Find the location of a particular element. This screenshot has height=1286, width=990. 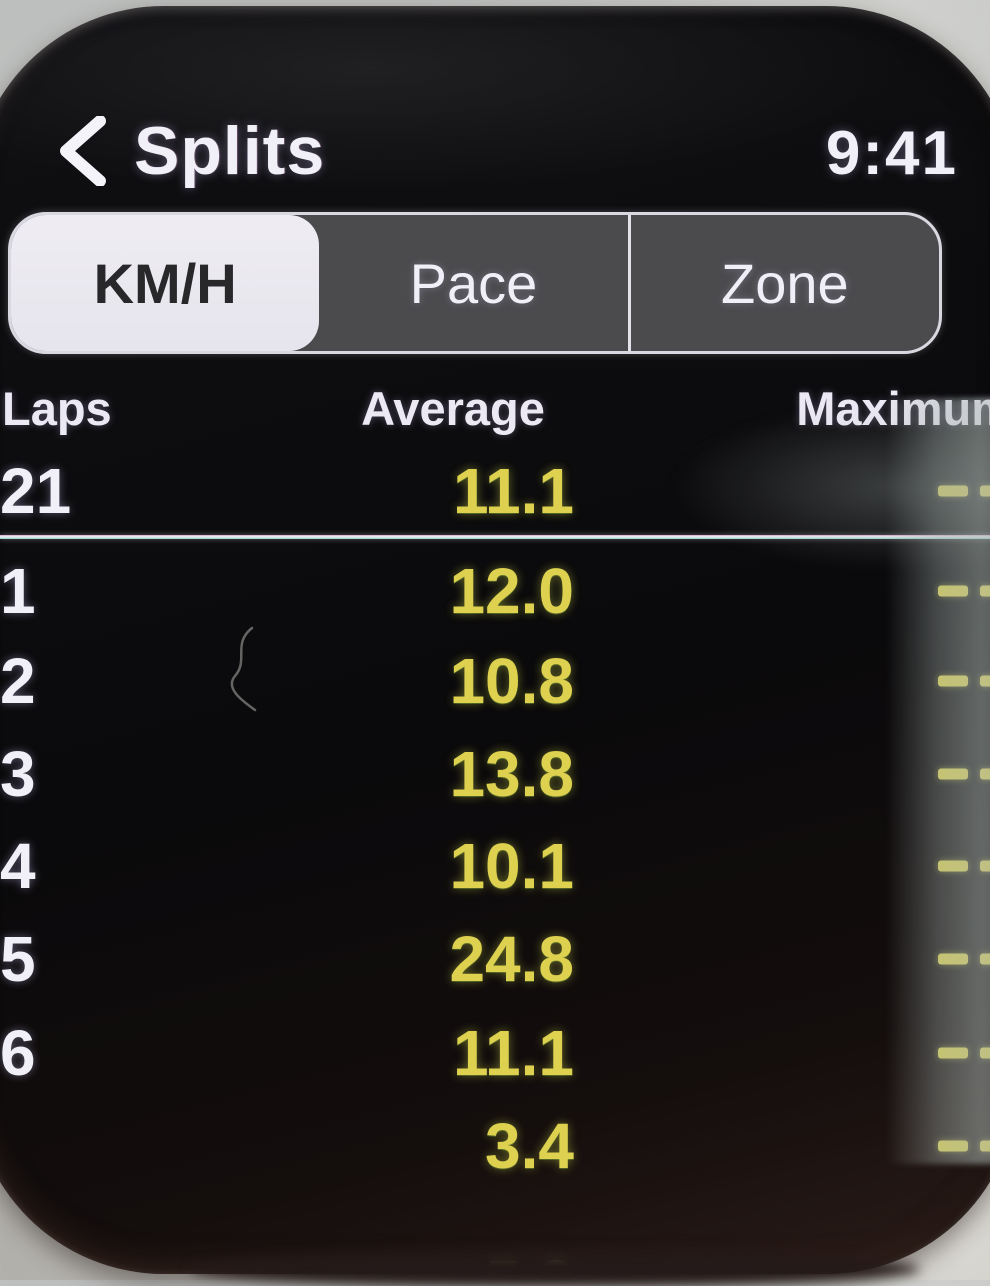

table-row: 1 12.0 is located at coordinates (495, 591).